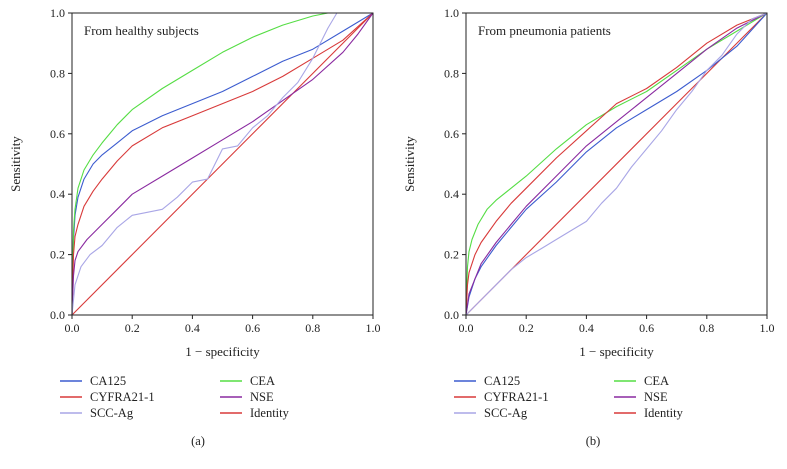 This screenshot has width=787, height=469. What do you see at coordinates (544, 30) in the screenshot?
I see `panel-title: From pneumonia patients` at bounding box center [544, 30].